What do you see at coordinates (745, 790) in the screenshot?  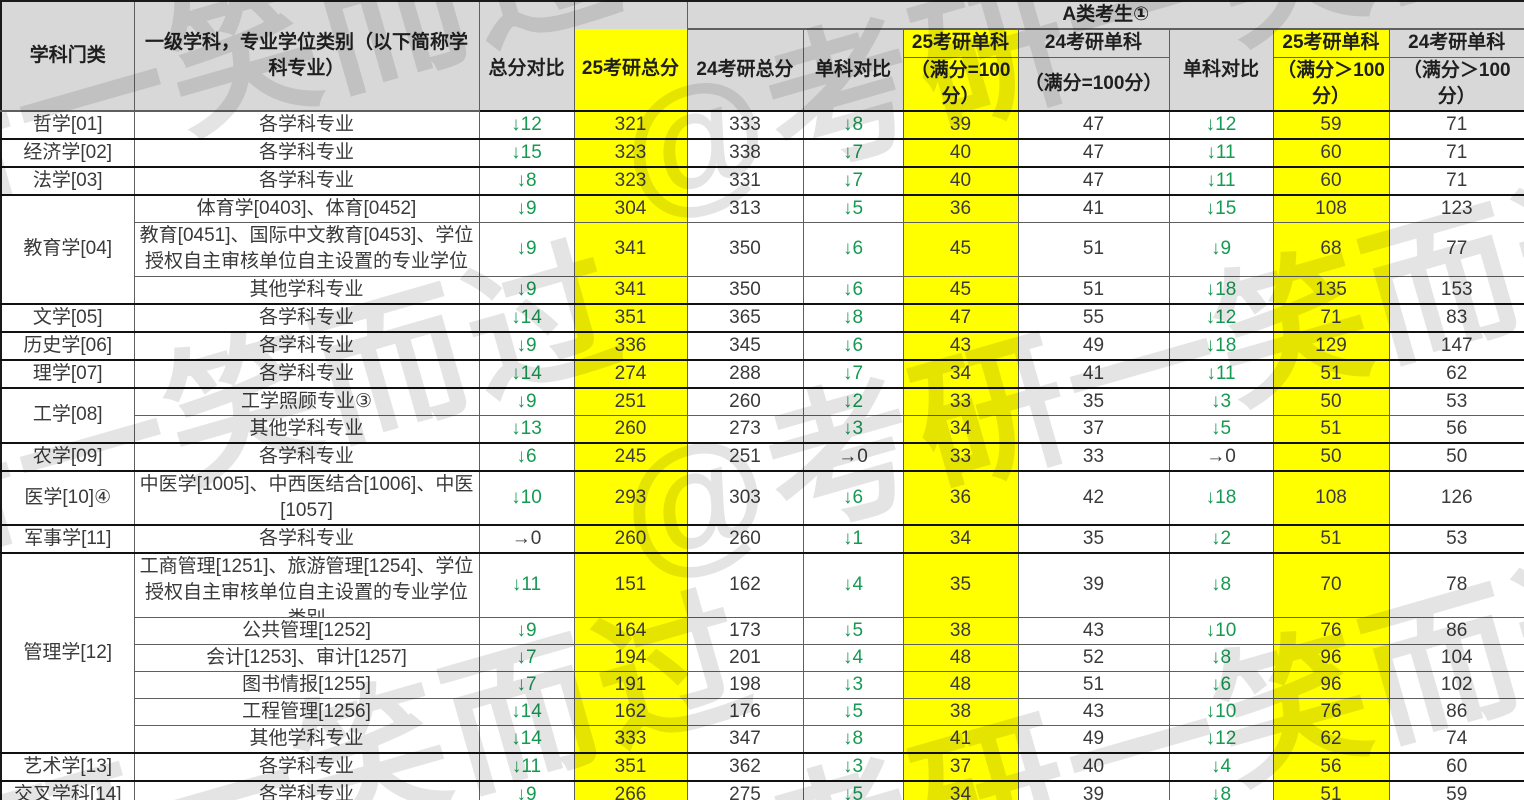 I see `total-24-cell: 275` at bounding box center [745, 790].